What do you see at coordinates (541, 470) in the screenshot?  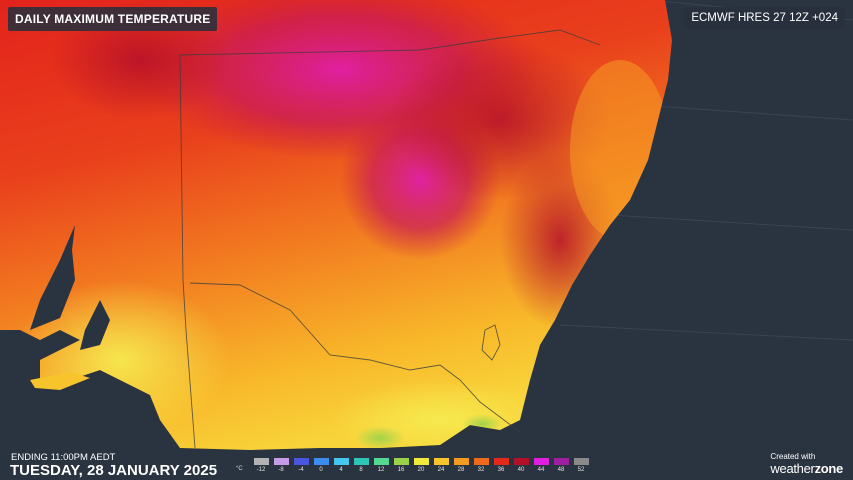 I see `legend-tick: 44` at bounding box center [541, 470].